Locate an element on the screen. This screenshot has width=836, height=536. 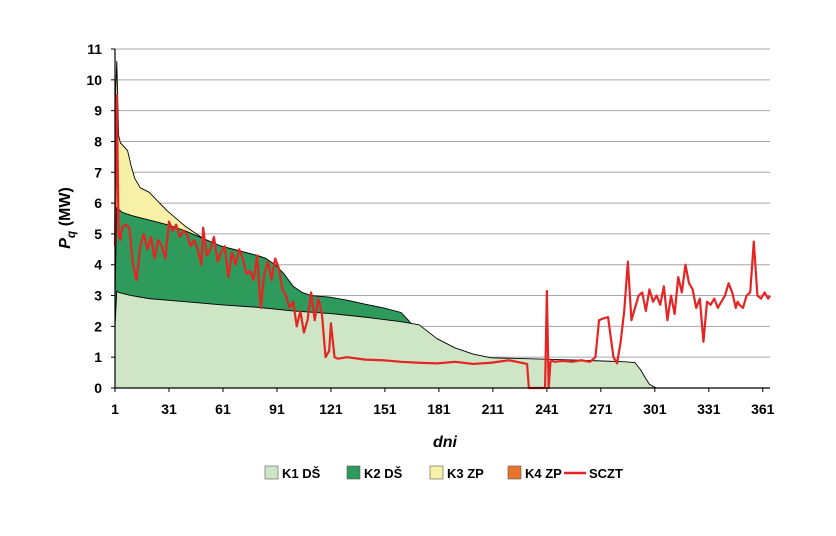
legend-label-k2-dš: K2 DŠ is located at coordinates (383, 473).